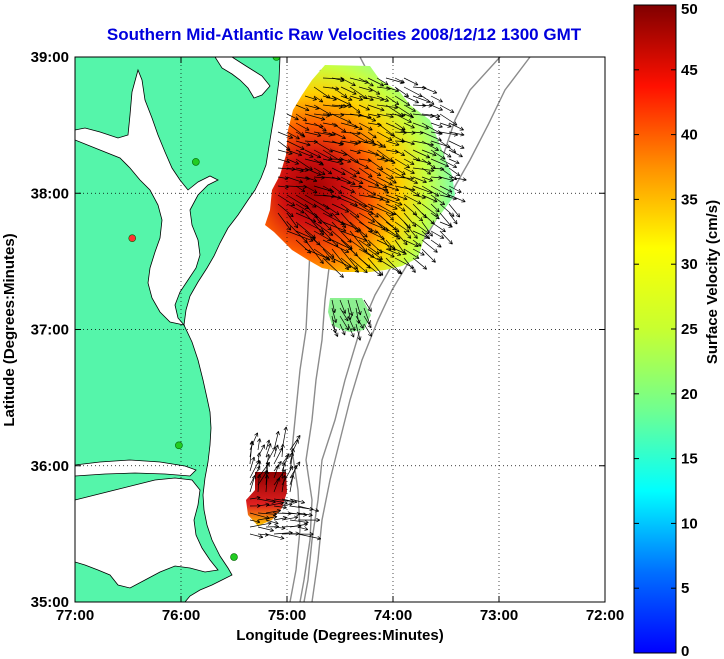 The width and height of the screenshot is (724, 659). Describe the element at coordinates (685, 588) in the screenshot. I see `colorbar-tick-label-1: 5` at that location.